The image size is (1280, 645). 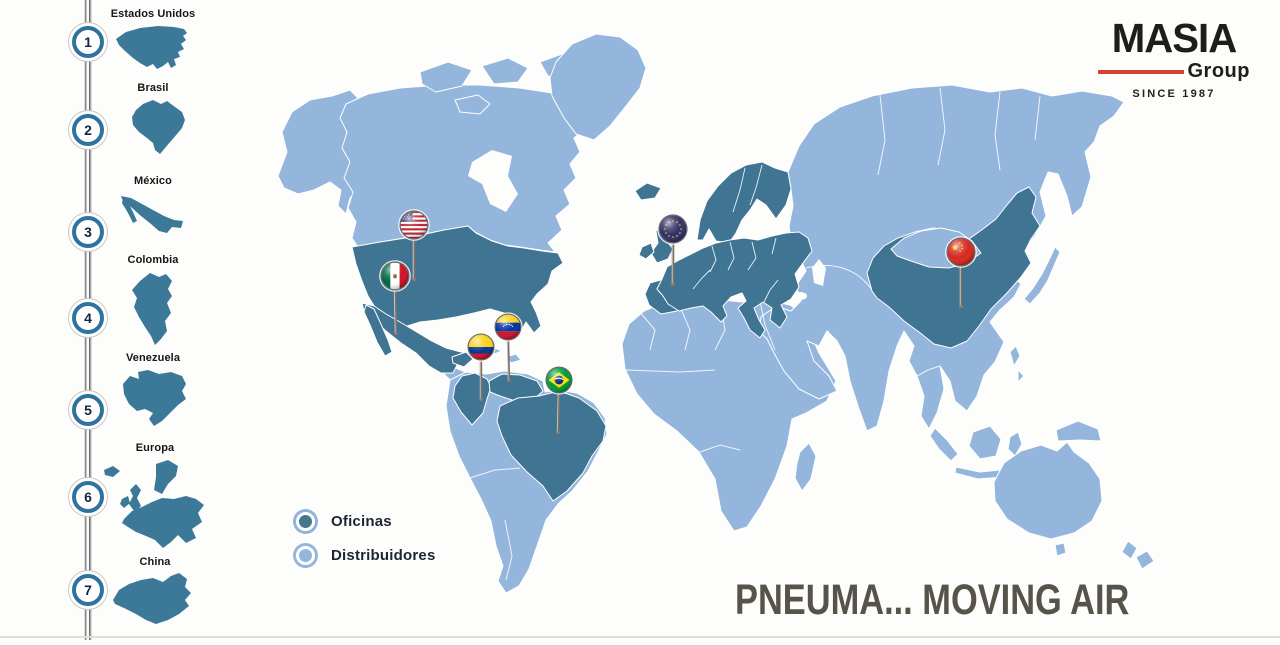 I want to click on pin-europe, so click(x=673, y=249).